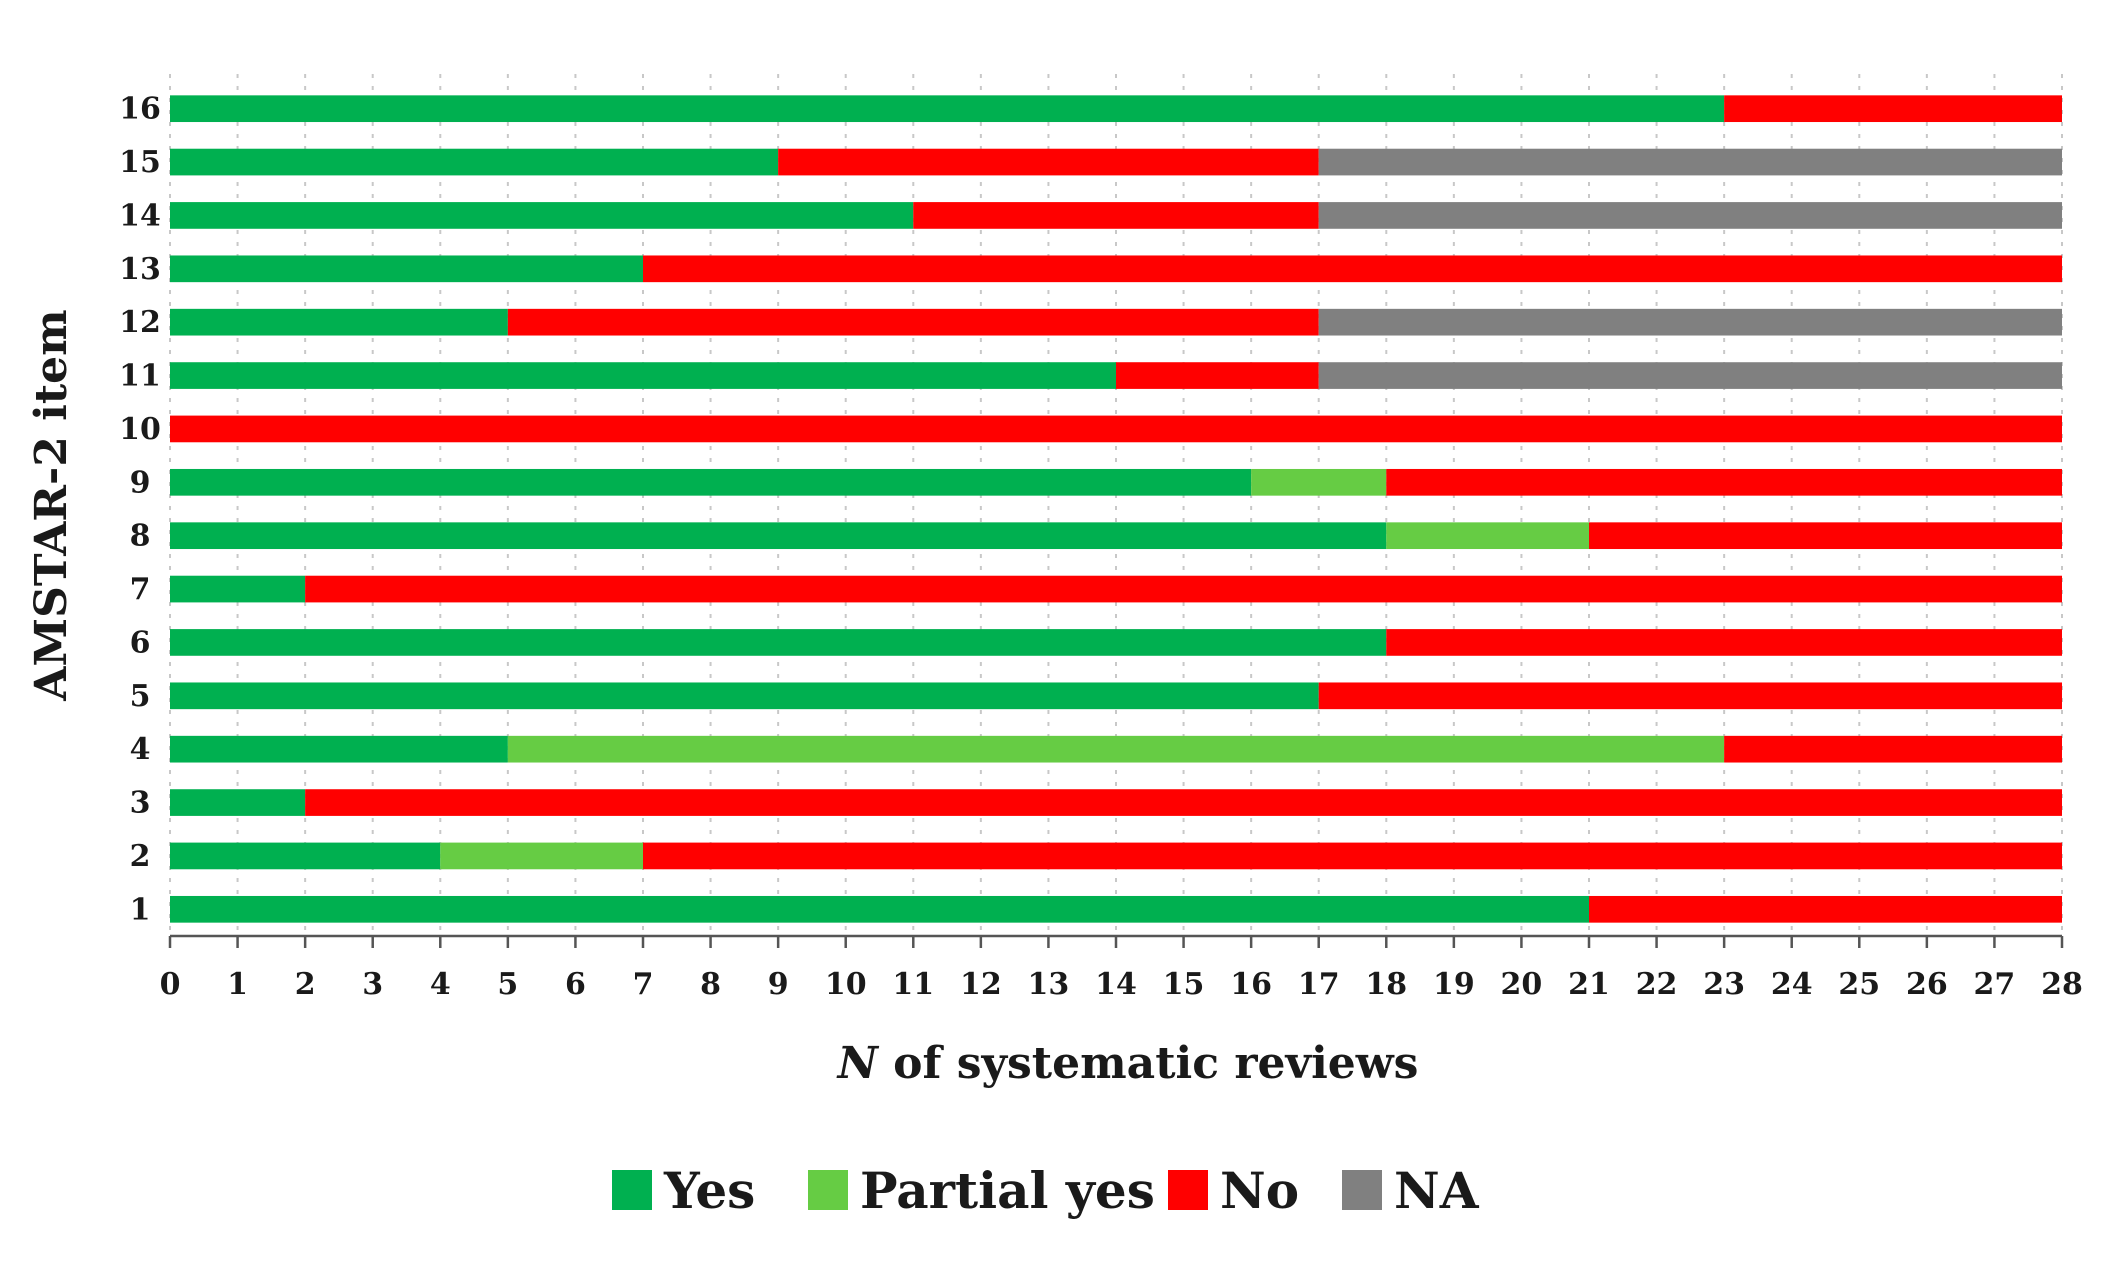  I want to click on bar-item-8-yes, so click(778, 536).